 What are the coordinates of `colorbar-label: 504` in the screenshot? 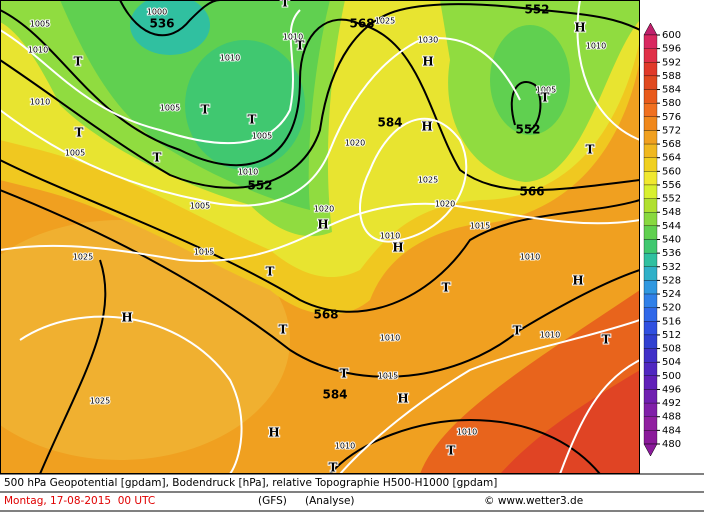 It's located at (671, 362).